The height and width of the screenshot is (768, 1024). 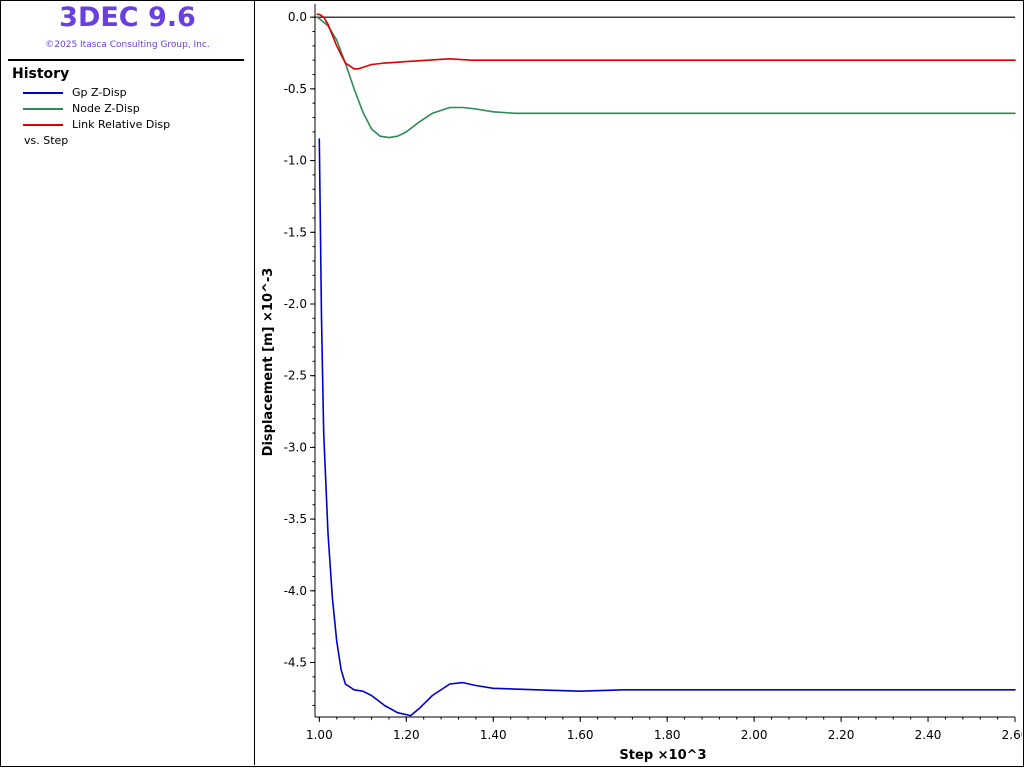 I want to click on legend-swatch-gp-z-disp, so click(x=43, y=93).